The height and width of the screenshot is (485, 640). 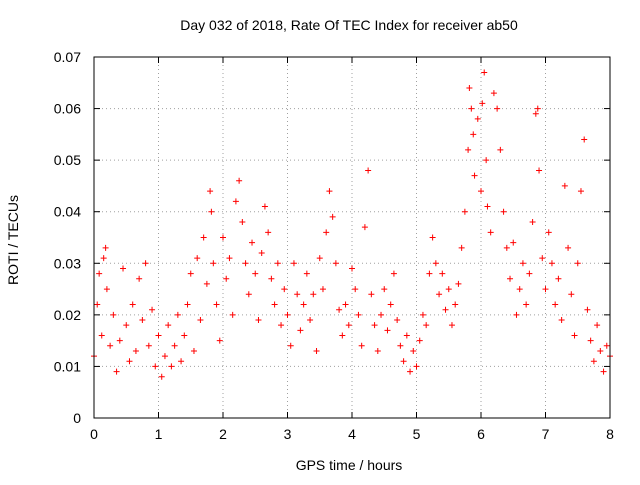 What do you see at coordinates (288, 434) in the screenshot?
I see `x-tick-label: 3` at bounding box center [288, 434].